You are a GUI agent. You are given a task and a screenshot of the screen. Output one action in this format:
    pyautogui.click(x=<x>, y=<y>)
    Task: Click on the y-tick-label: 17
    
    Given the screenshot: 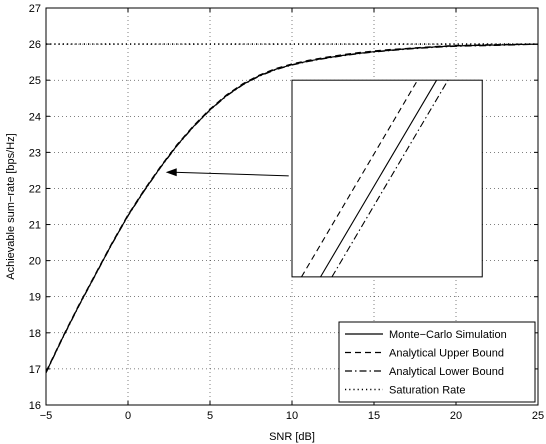 What is the action you would take?
    pyautogui.click(x=35, y=370)
    